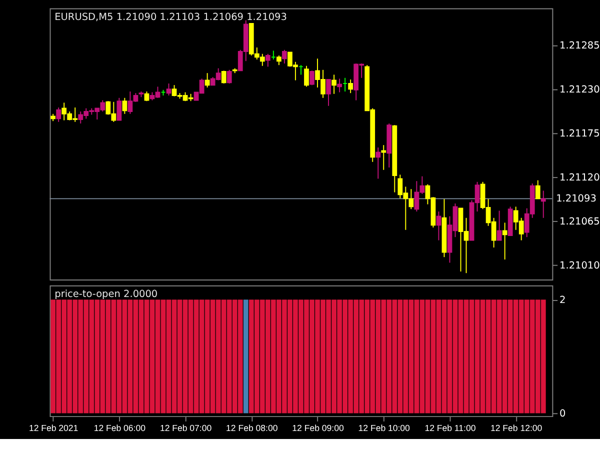 Image resolution: width=600 pixels, height=450 pixels. What do you see at coordinates (318, 428) in the screenshot?
I see `x-tick-label: 12 Feb 09:00` at bounding box center [318, 428].